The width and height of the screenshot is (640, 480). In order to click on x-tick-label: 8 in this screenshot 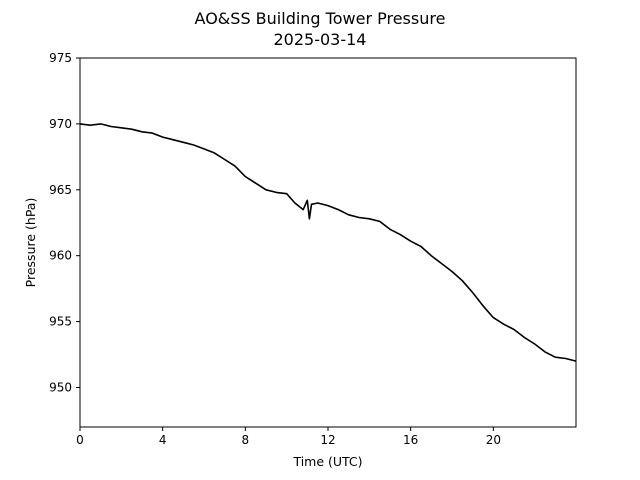, I will do `click(246, 440)`.